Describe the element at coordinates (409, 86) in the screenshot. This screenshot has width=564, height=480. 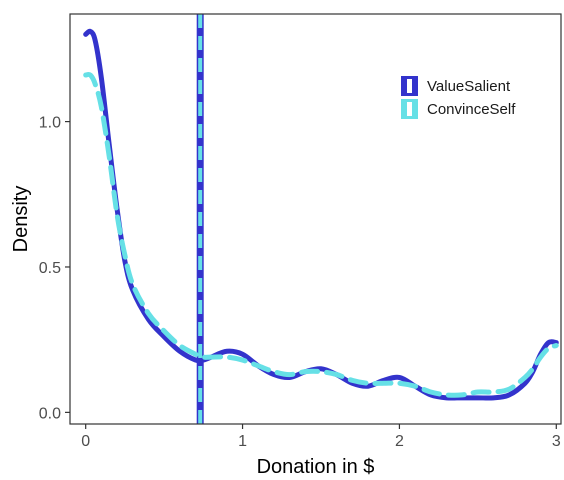
I see `legend-key-inner-valuesalient` at that location.